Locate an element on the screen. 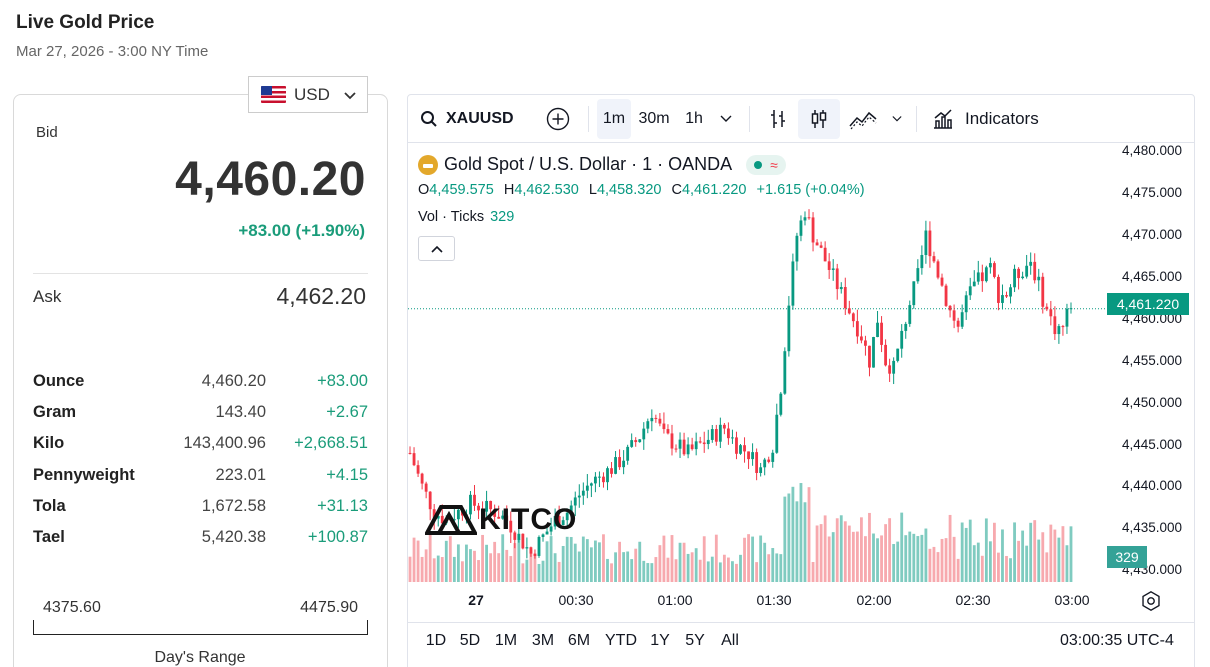  interval-1m: 1m is located at coordinates (614, 119).